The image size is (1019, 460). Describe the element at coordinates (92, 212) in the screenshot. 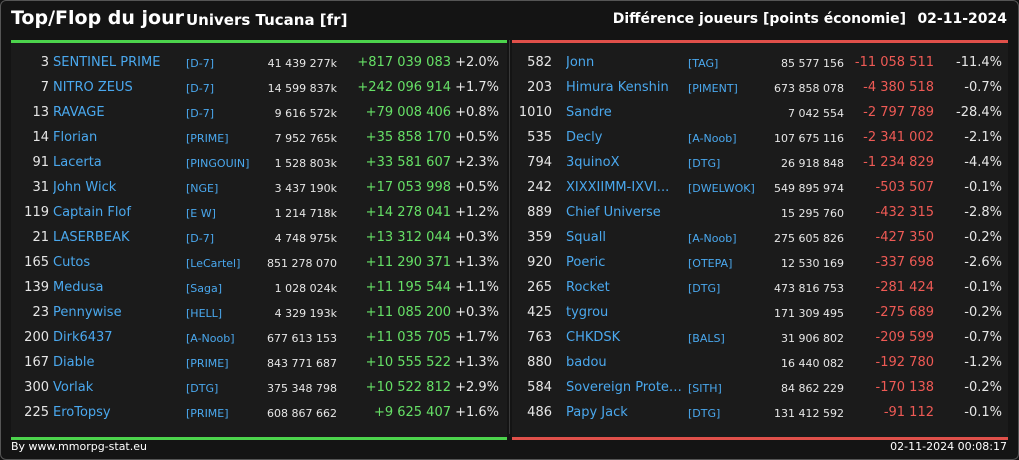

I see `player-name-link: Captain Flof` at that location.